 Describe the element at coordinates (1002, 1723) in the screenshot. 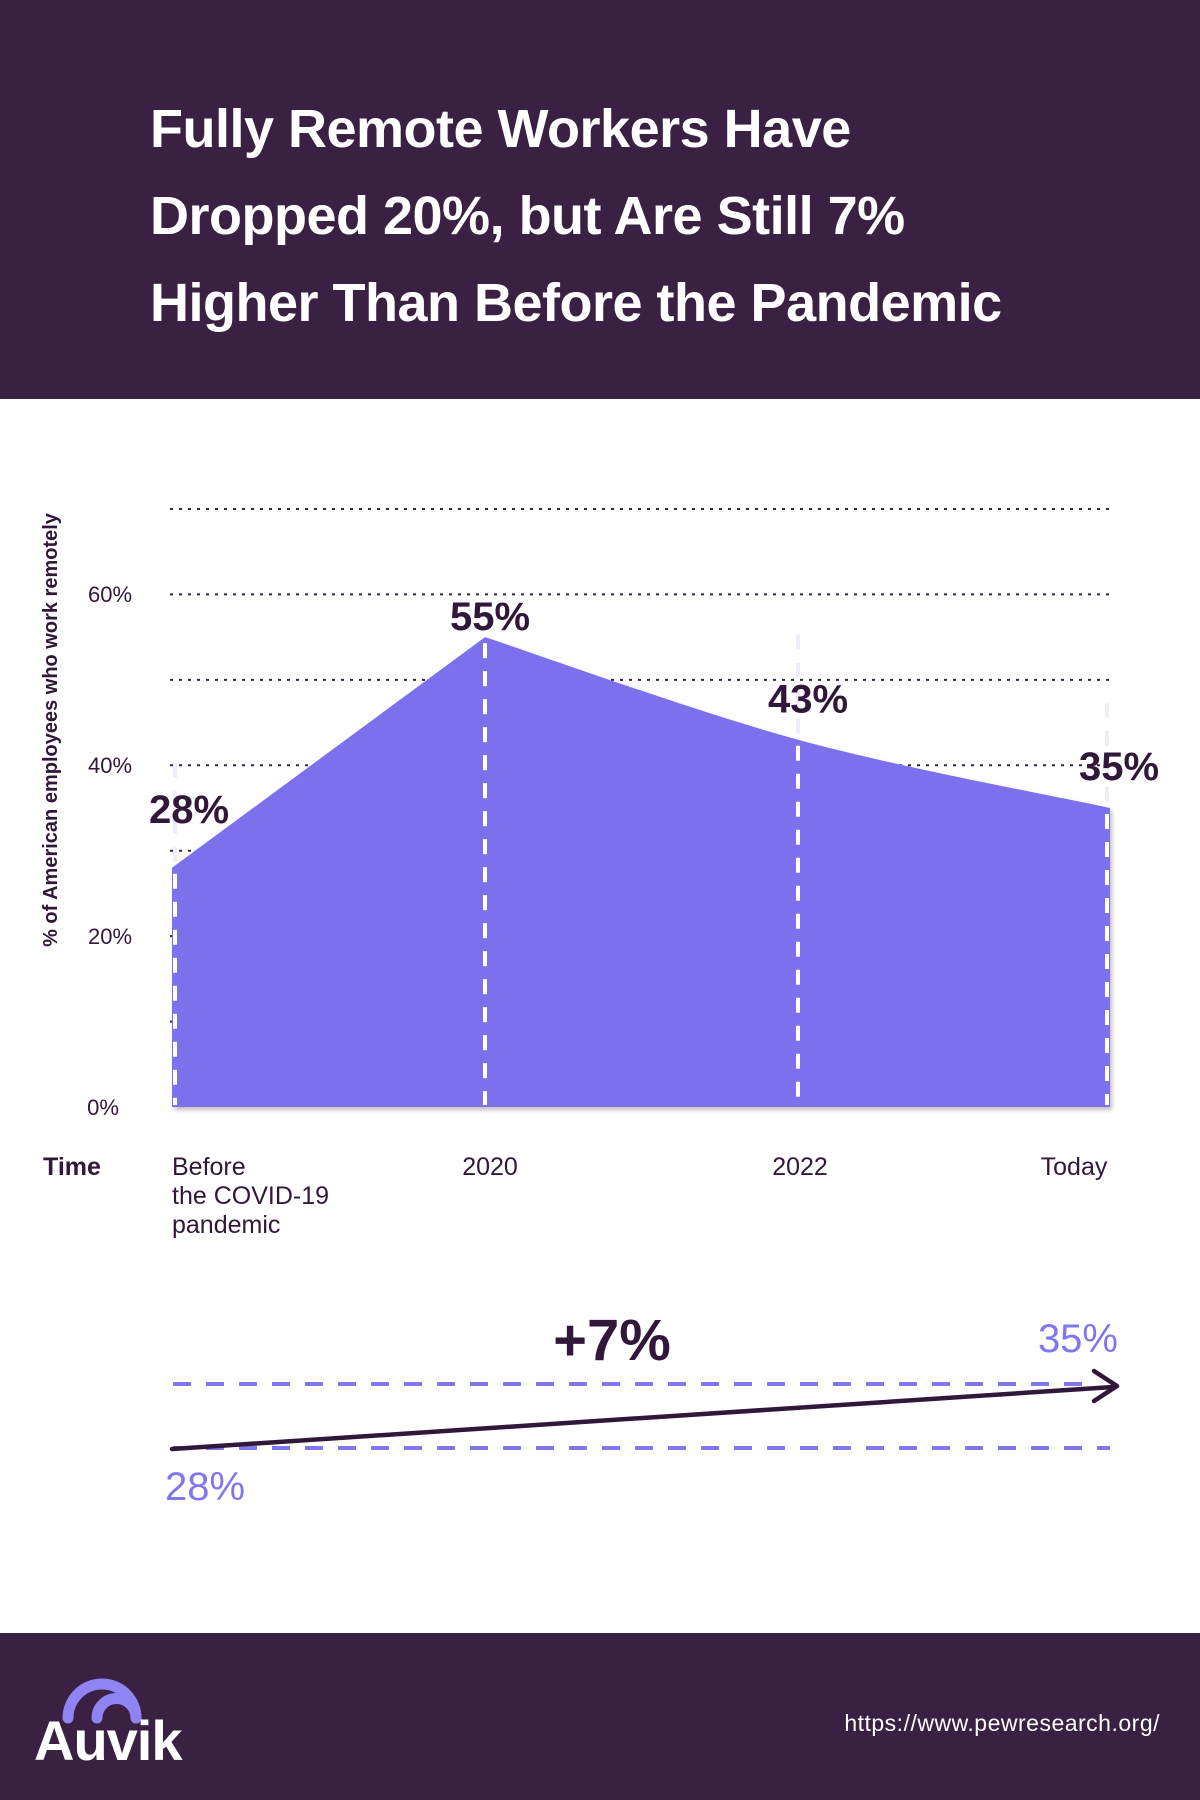

I see `source-url: https://www.pewresearch.org/` at that location.